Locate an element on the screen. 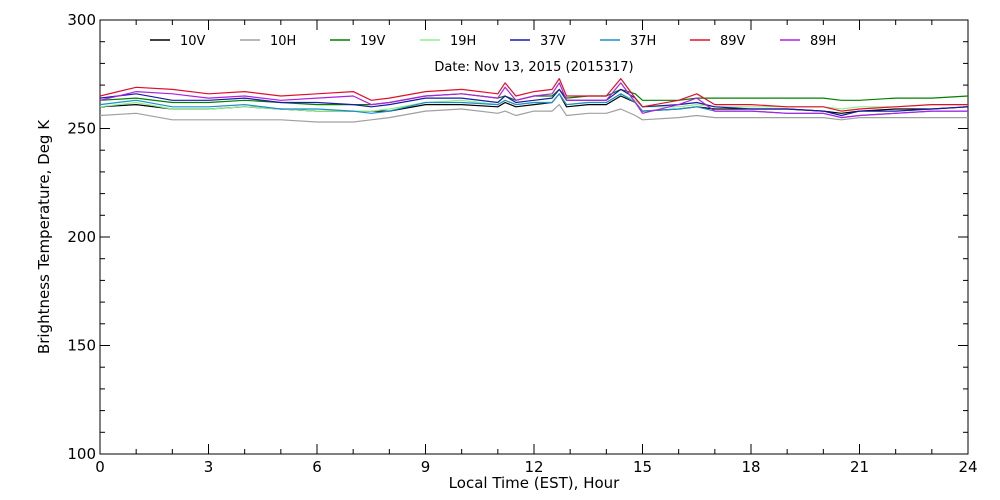 The height and width of the screenshot is (500, 1000). x-tick-label: 15 is located at coordinates (642, 467).